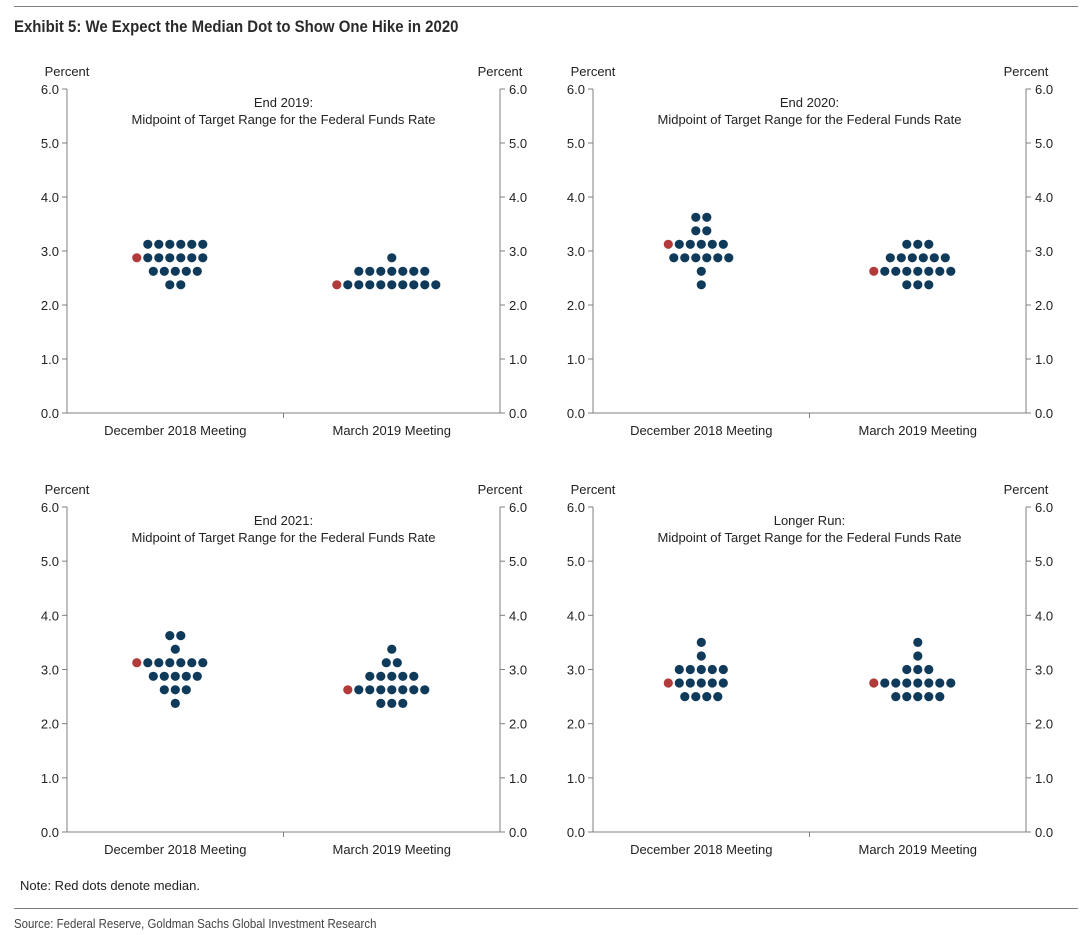  What do you see at coordinates (50, 251) in the screenshot?
I see `y-tick-label-left: 3.0` at bounding box center [50, 251].